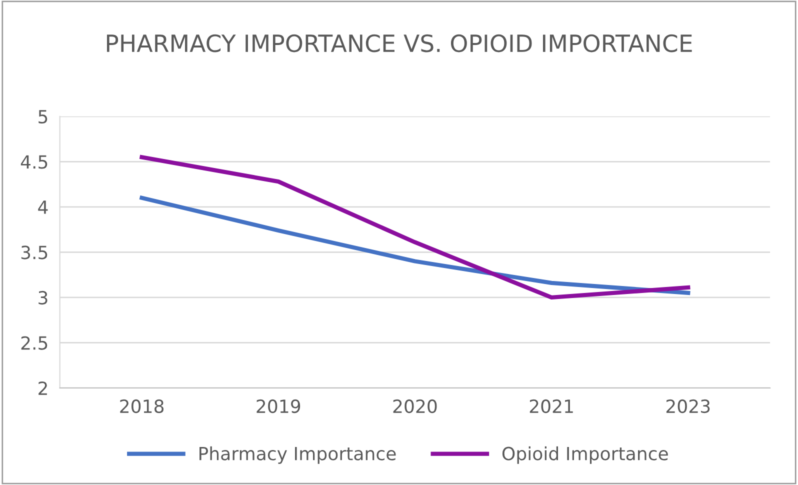 This screenshot has height=485, width=798. I want to click on y-tick-label: 4.5, so click(34, 162).